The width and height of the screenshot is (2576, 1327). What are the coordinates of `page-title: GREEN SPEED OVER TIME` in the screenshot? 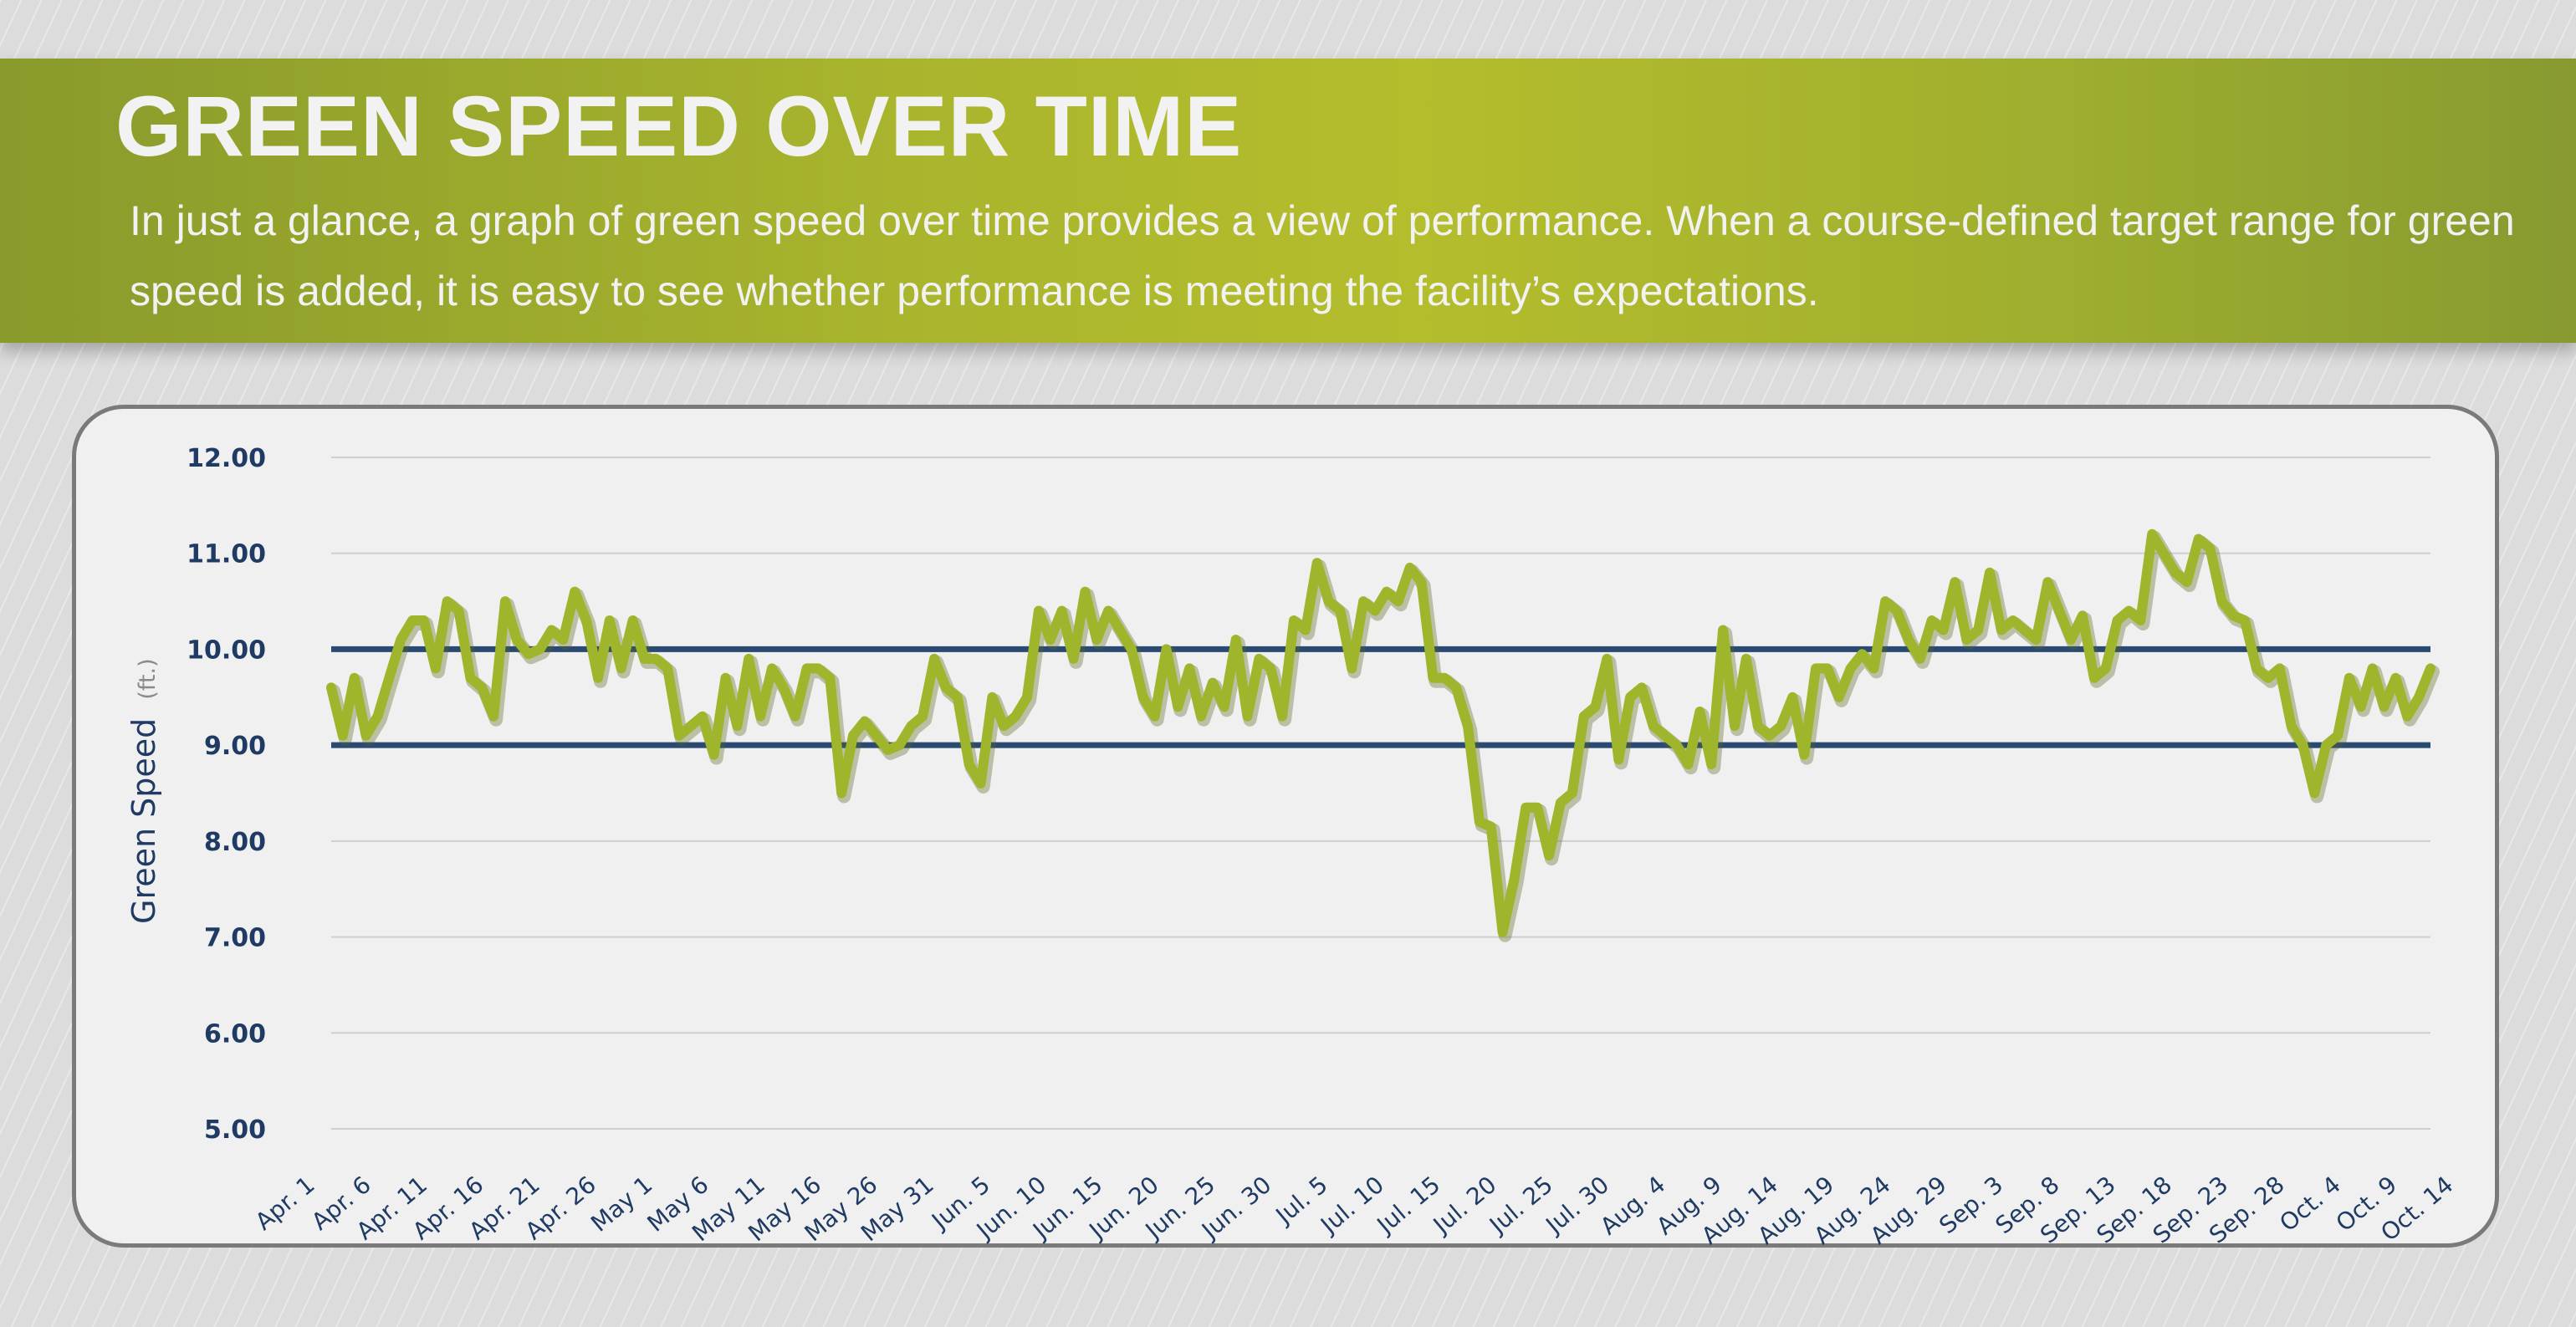 It's located at (679, 126).